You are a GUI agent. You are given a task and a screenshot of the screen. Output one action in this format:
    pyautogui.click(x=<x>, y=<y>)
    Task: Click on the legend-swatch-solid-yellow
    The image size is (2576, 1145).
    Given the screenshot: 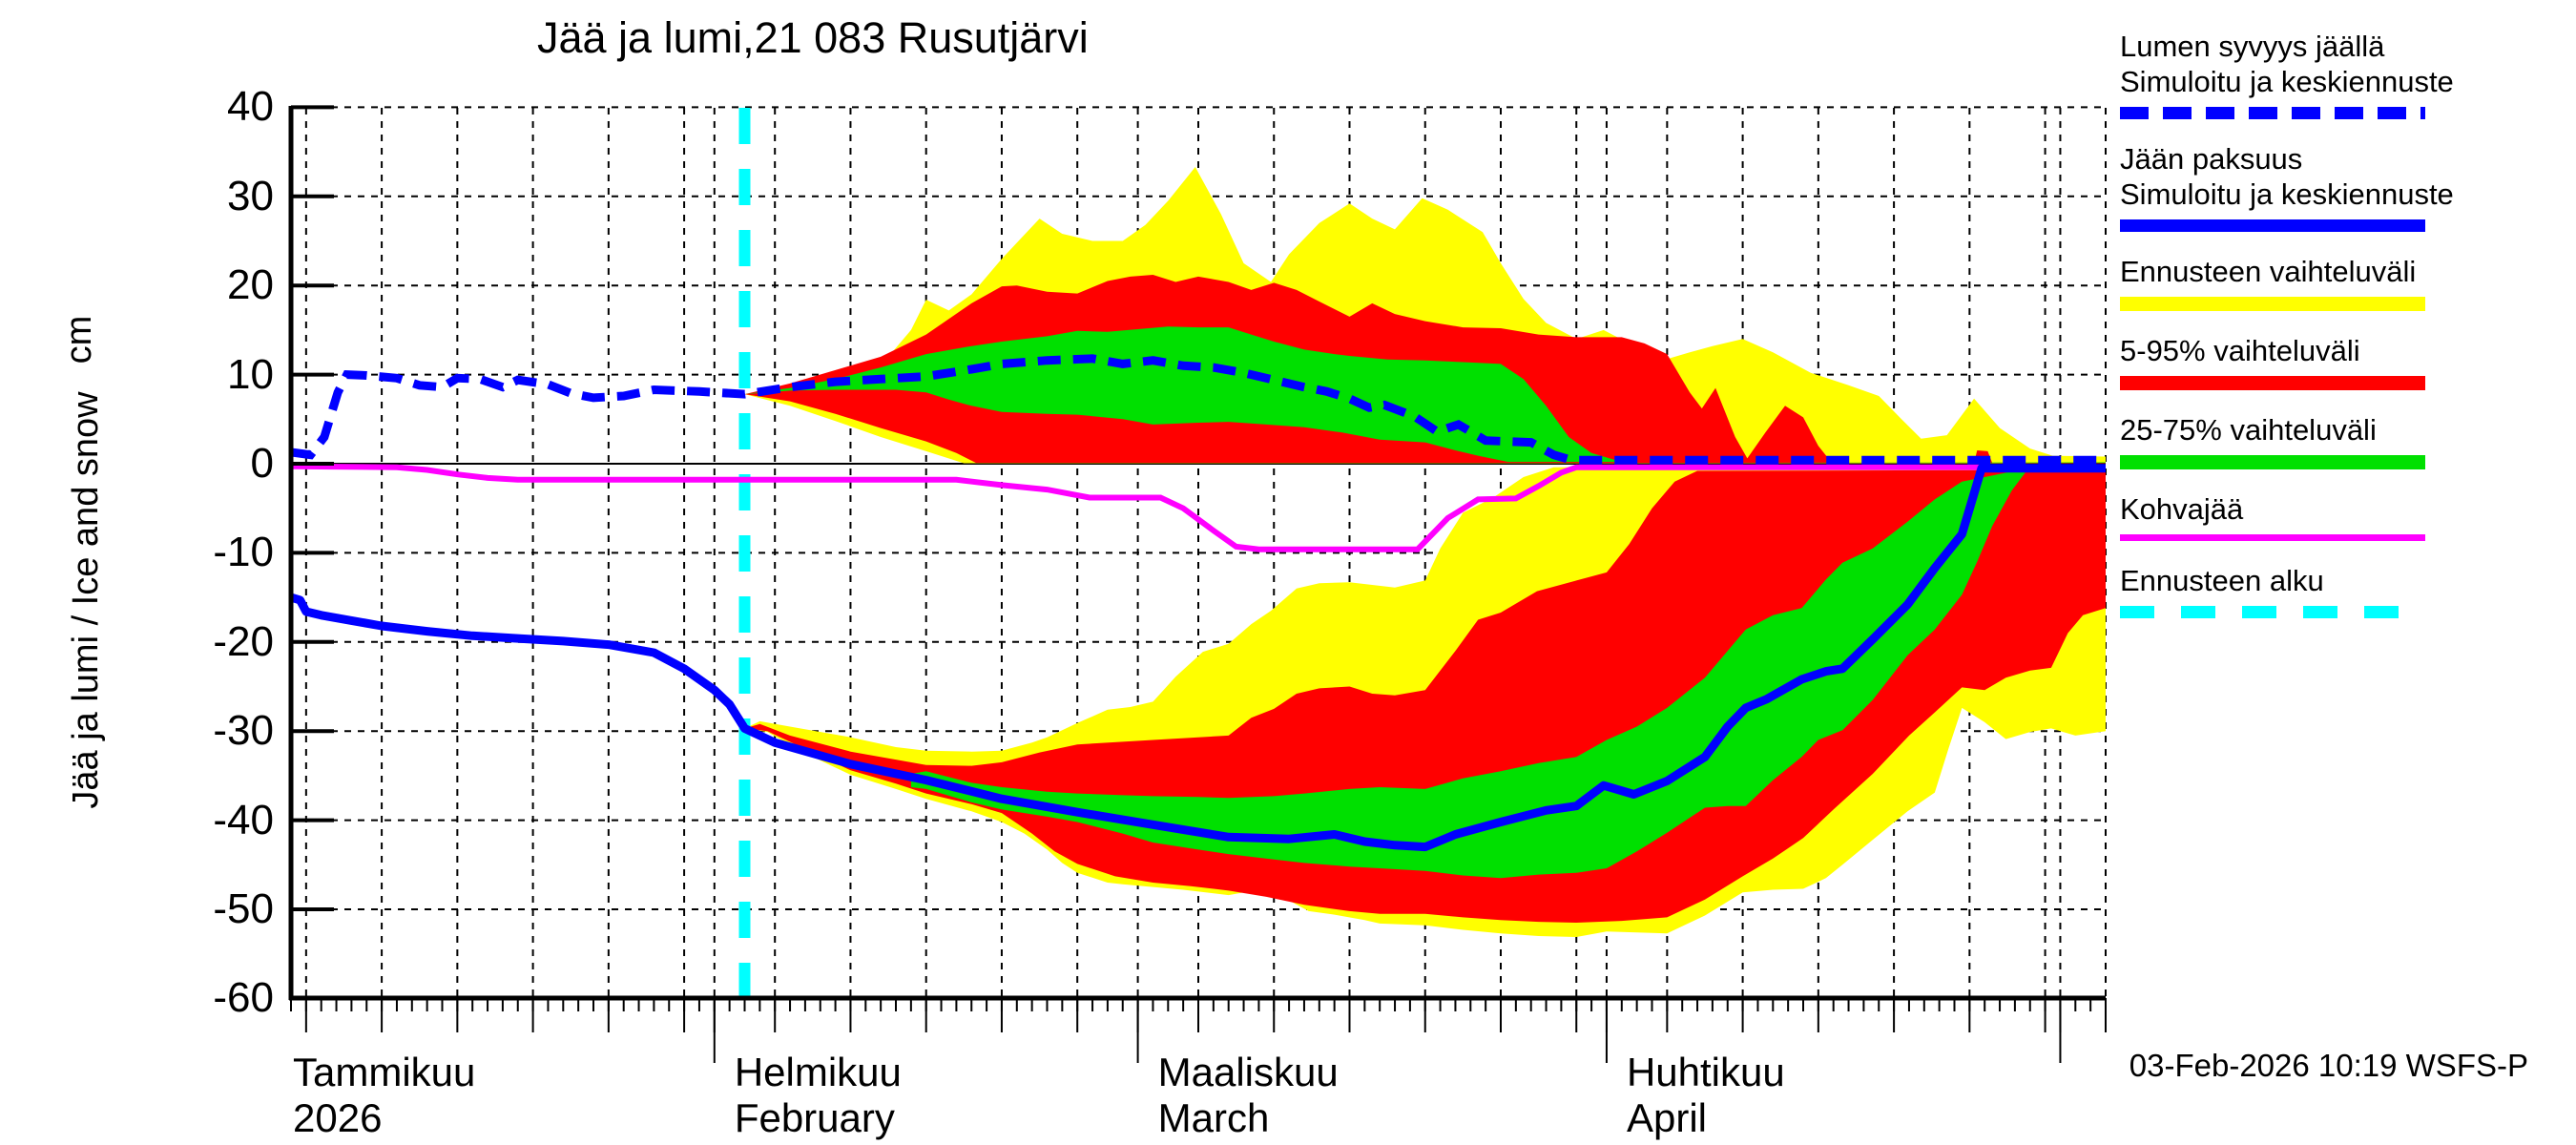 What is the action you would take?
    pyautogui.click(x=2272, y=304)
    